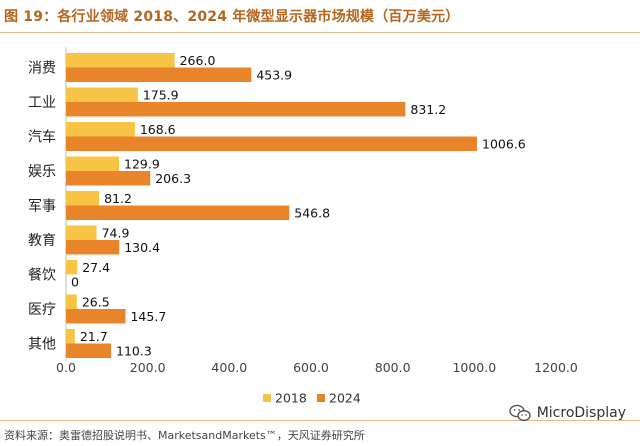 Image resolution: width=640 pixels, height=446 pixels. I want to click on category-label: 教育, so click(42, 241).